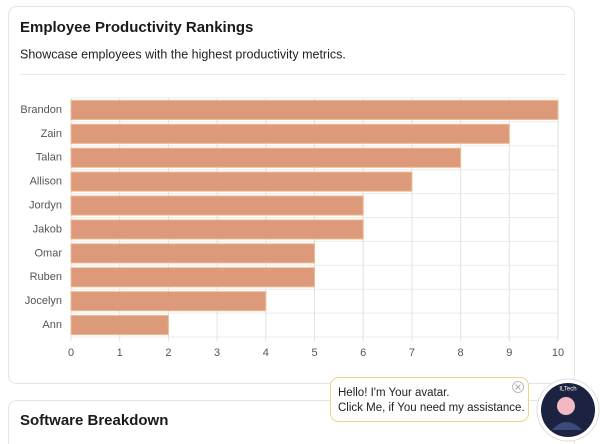 The width and height of the screenshot is (600, 444). I want to click on x-tick-label: 1, so click(120, 353).